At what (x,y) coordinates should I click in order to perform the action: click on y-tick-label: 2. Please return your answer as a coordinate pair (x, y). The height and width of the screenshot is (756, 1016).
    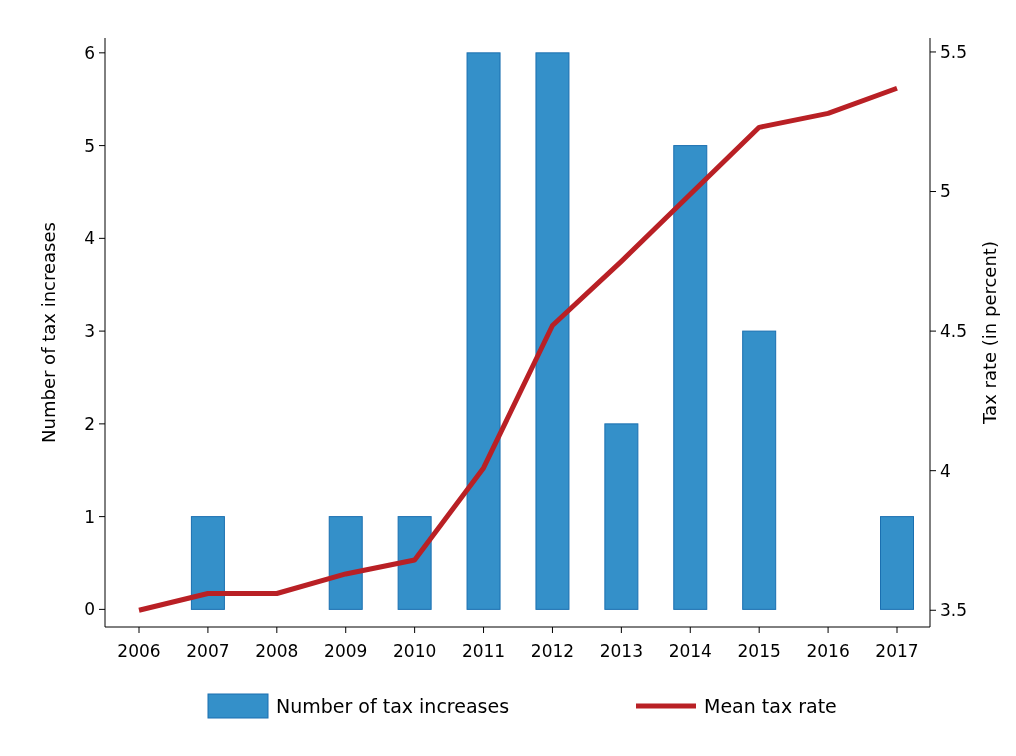
    Looking at the image, I should click on (89, 423).